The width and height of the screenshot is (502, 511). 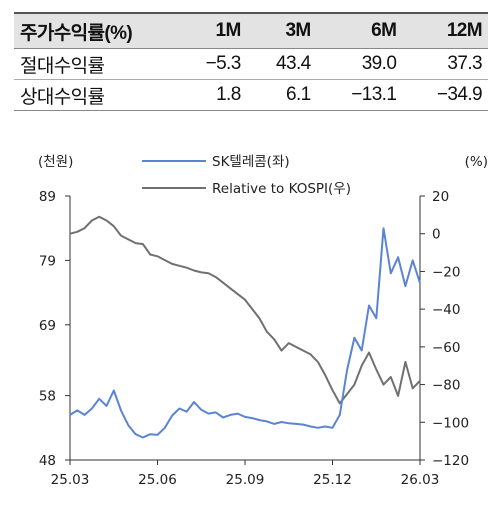 I want to click on left-tick-label: 89, so click(x=47, y=197).